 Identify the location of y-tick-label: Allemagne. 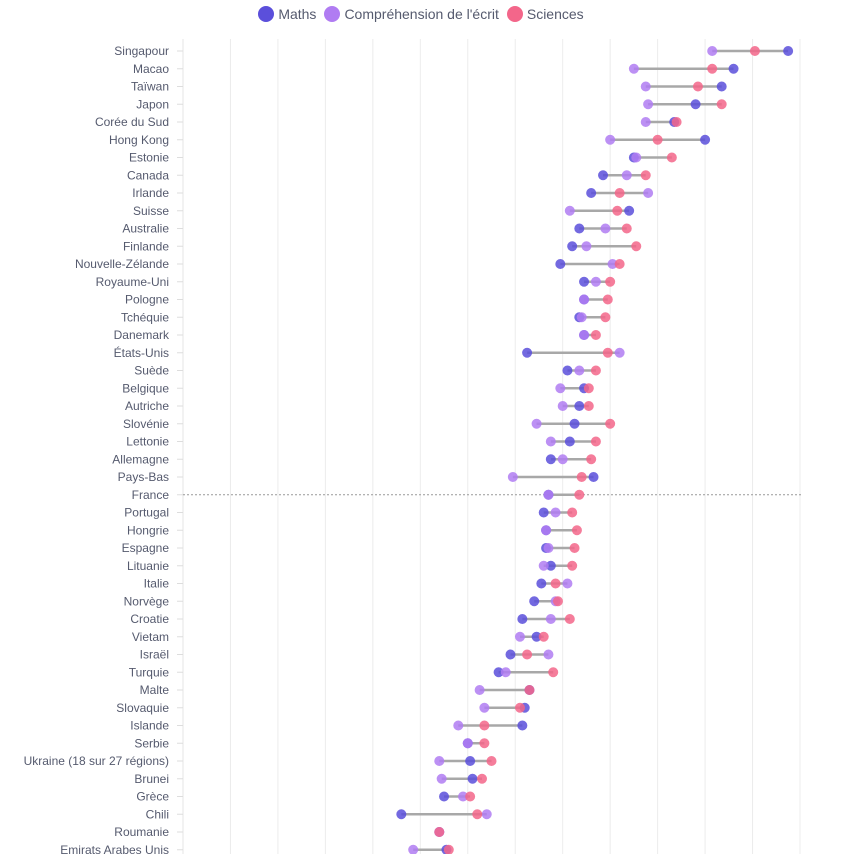
(140, 459).